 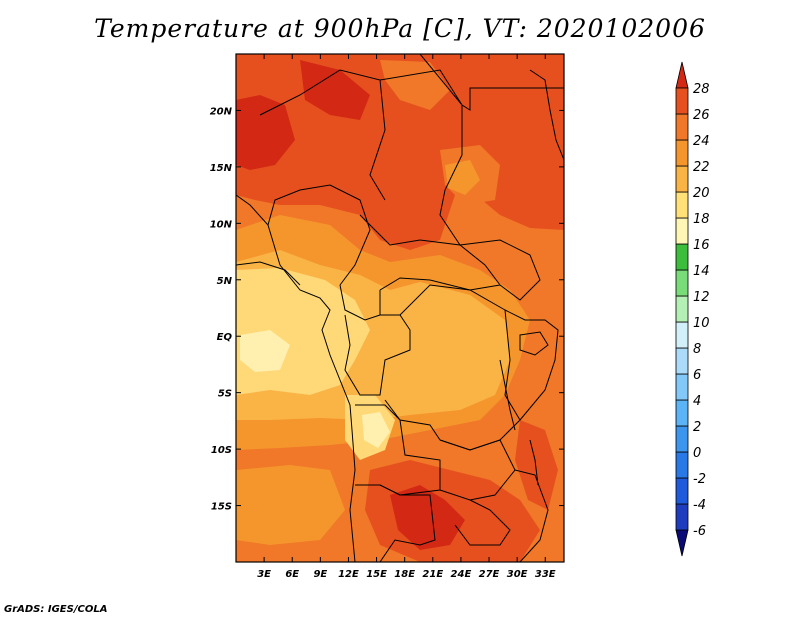 I want to click on x-tick-label: 3E, so click(x=264, y=574).